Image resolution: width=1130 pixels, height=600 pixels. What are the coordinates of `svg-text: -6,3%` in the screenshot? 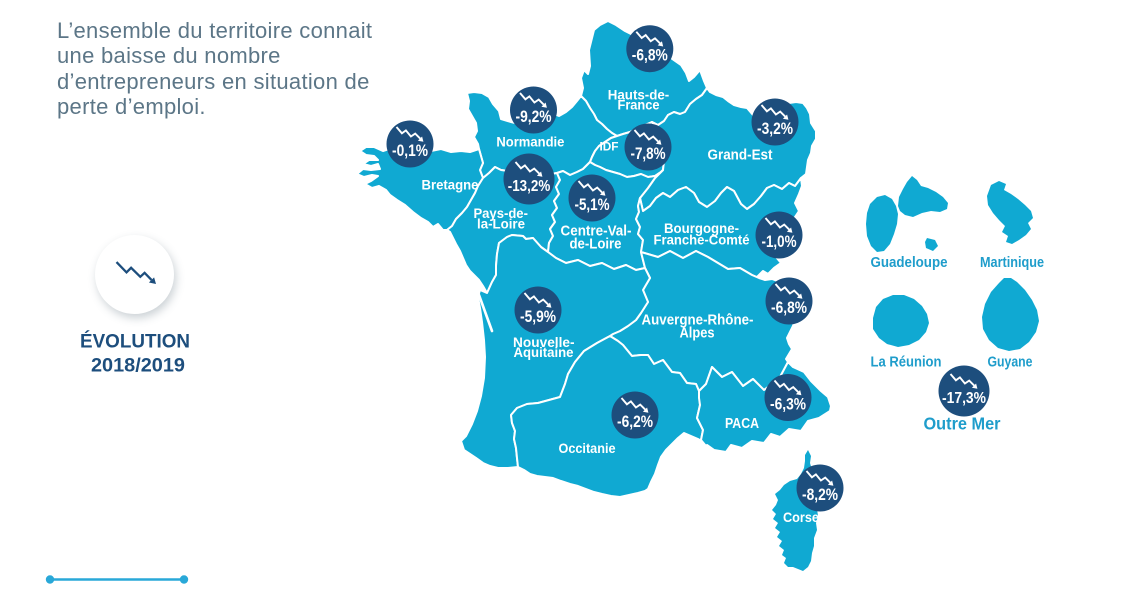 It's located at (788, 404).